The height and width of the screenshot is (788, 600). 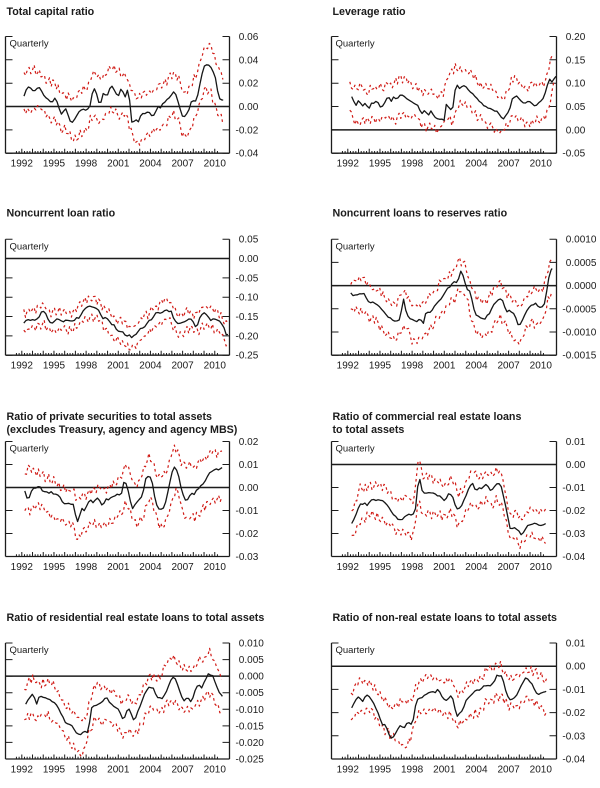 What do you see at coordinates (581, 286) in the screenshot?
I see `svg-text: 0.0000` at bounding box center [581, 286].